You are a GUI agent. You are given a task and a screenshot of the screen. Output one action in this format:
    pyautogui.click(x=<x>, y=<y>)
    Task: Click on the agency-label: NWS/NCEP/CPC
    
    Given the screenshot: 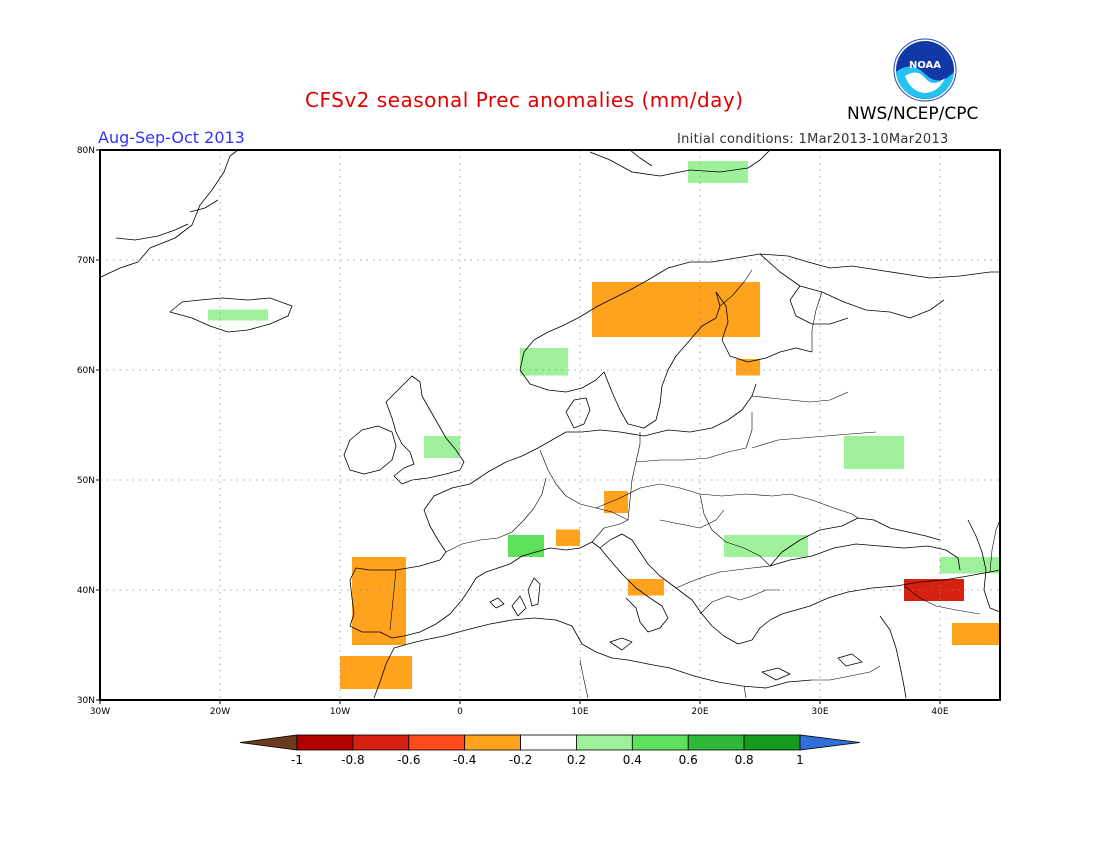 What is the action you would take?
    pyautogui.click(x=913, y=114)
    